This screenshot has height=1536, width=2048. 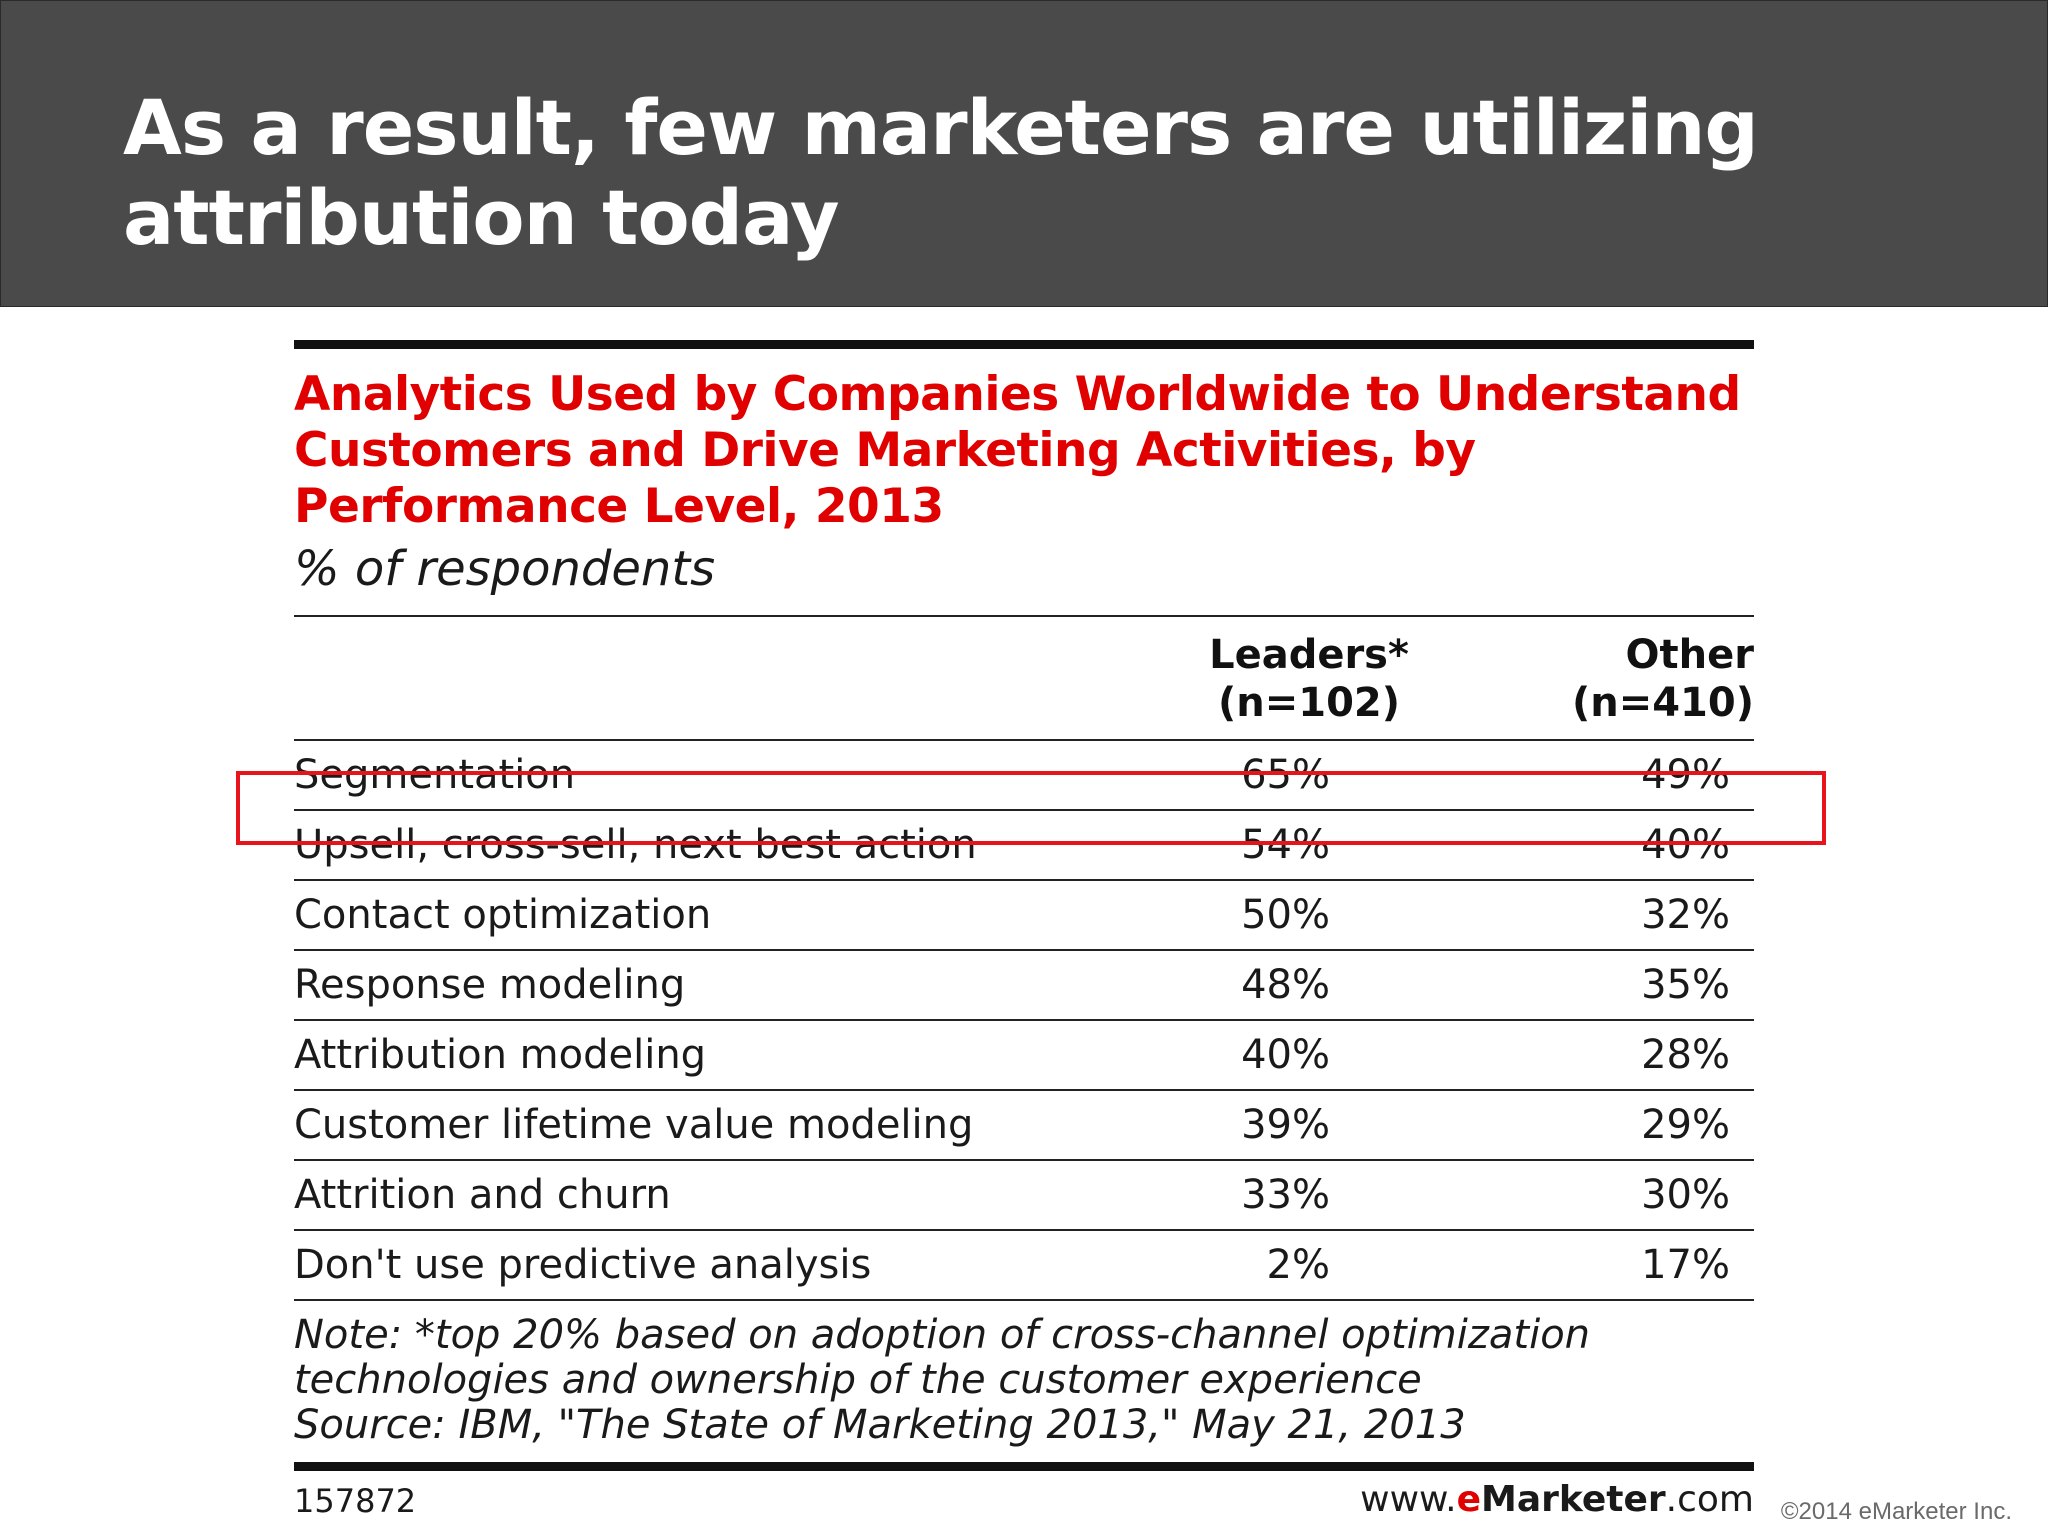 What do you see at coordinates (1024, 776) in the screenshot?
I see `table-row: Segmentation 65% 49%` at bounding box center [1024, 776].